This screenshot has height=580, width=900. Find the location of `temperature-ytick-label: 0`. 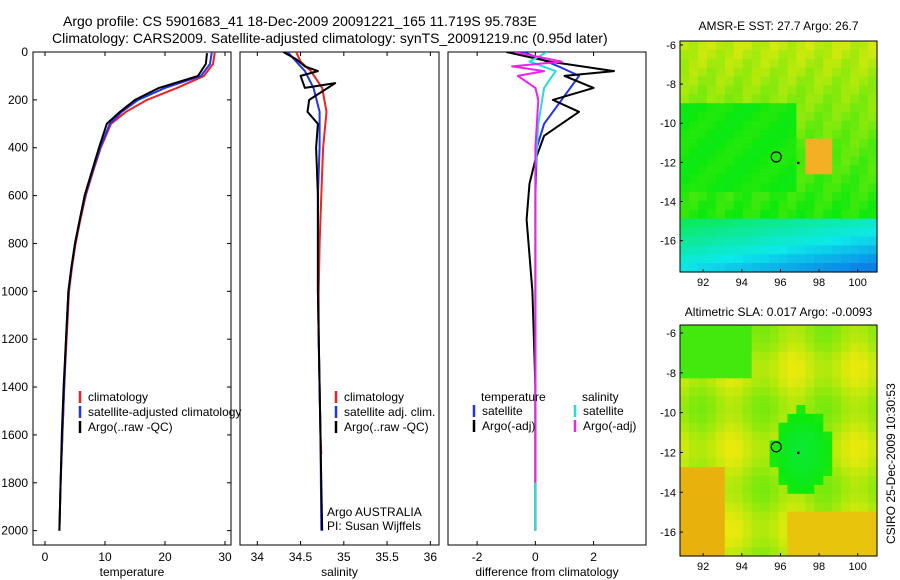

temperature-ytick-label: 0 is located at coordinates (24, 52).